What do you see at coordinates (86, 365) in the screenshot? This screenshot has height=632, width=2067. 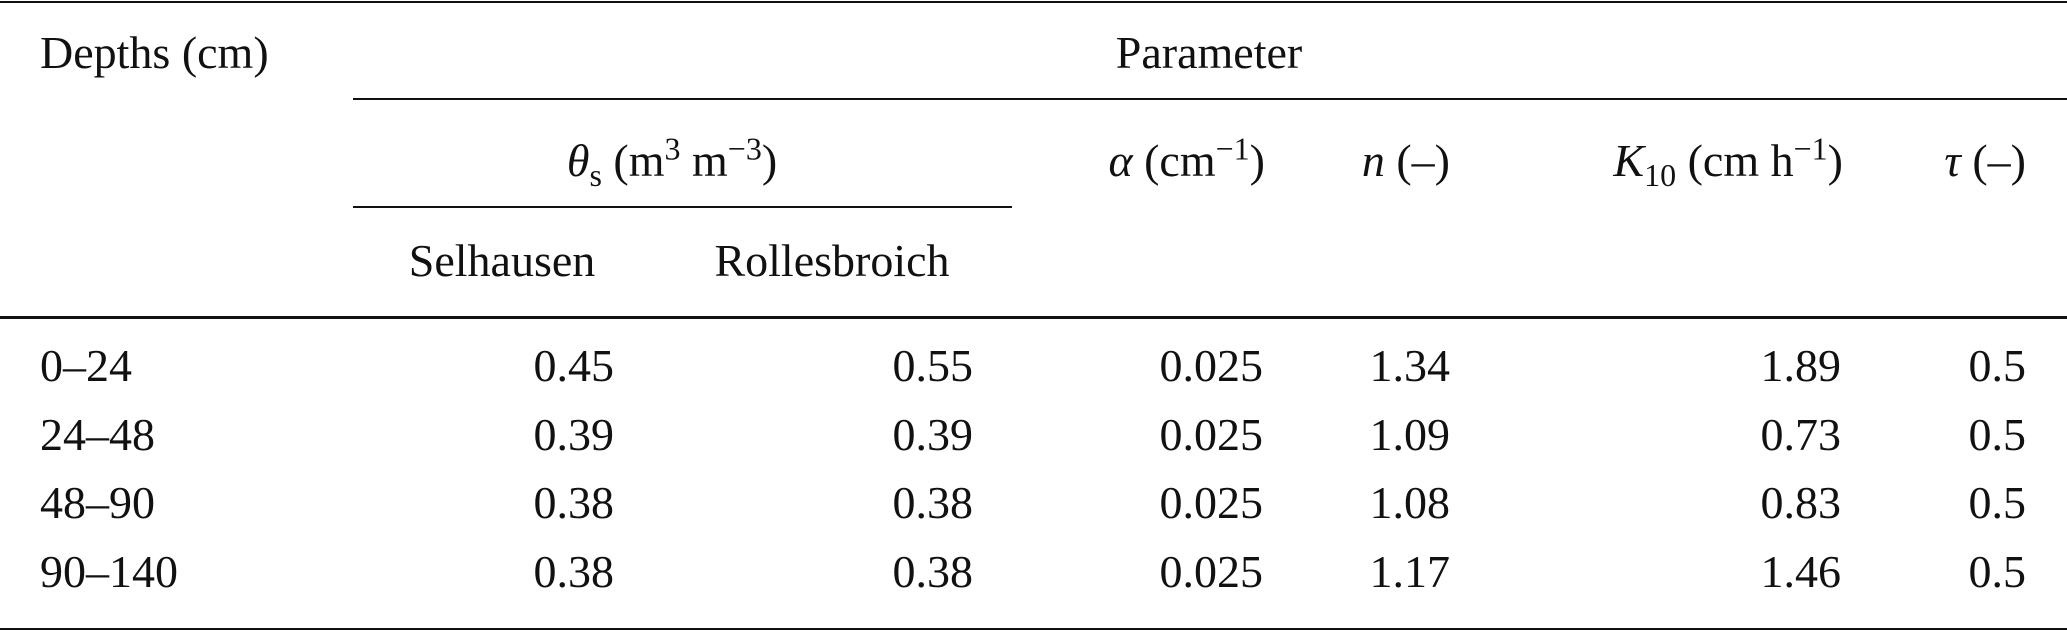 I see `row-label: 0–24` at bounding box center [86, 365].